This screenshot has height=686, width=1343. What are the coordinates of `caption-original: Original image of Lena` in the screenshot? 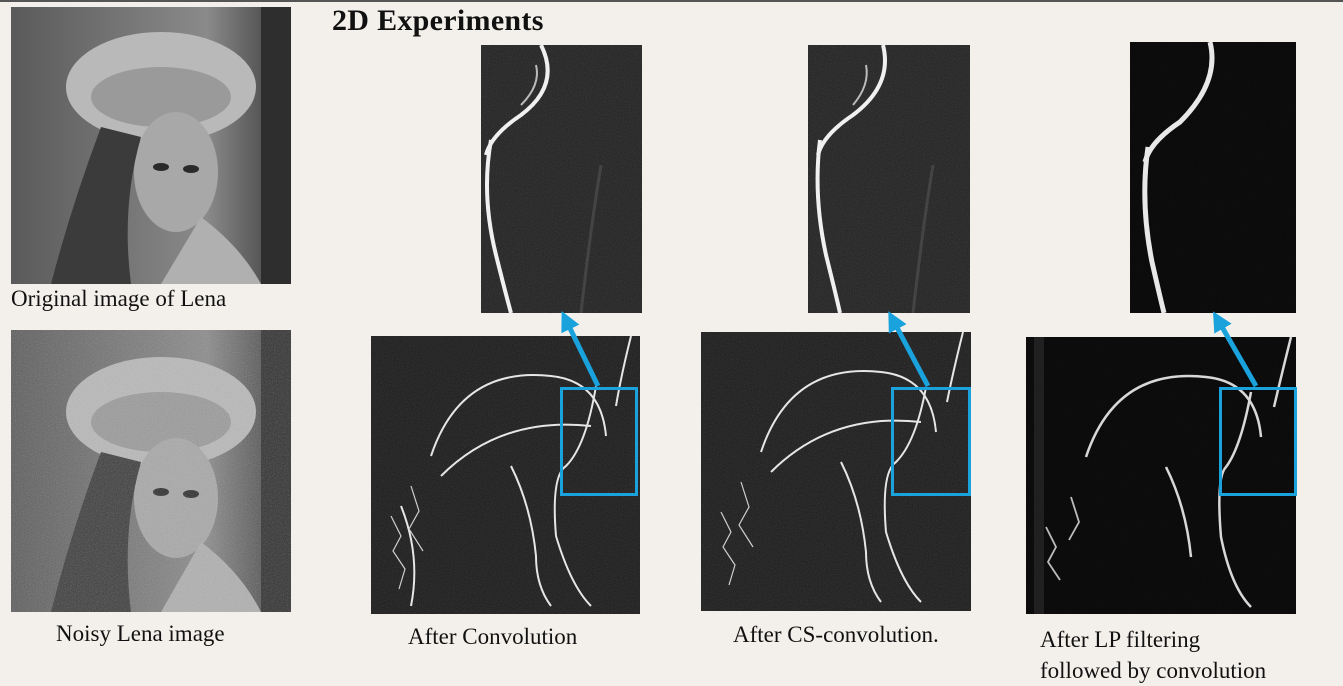 It's located at (119, 298).